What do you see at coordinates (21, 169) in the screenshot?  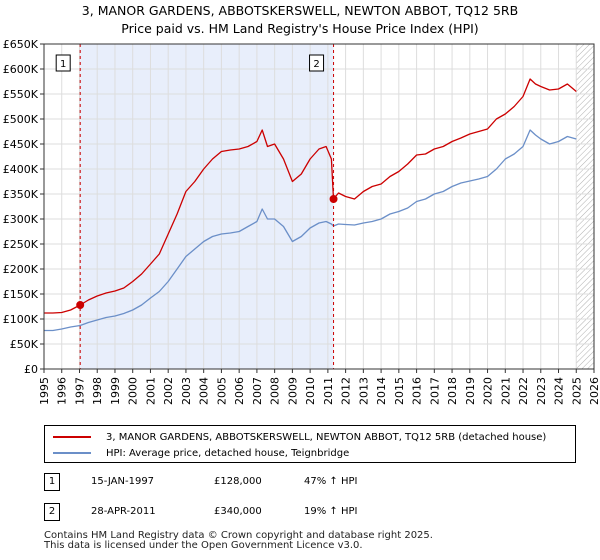 I see `y-tick-label: £400K` at bounding box center [21, 169].